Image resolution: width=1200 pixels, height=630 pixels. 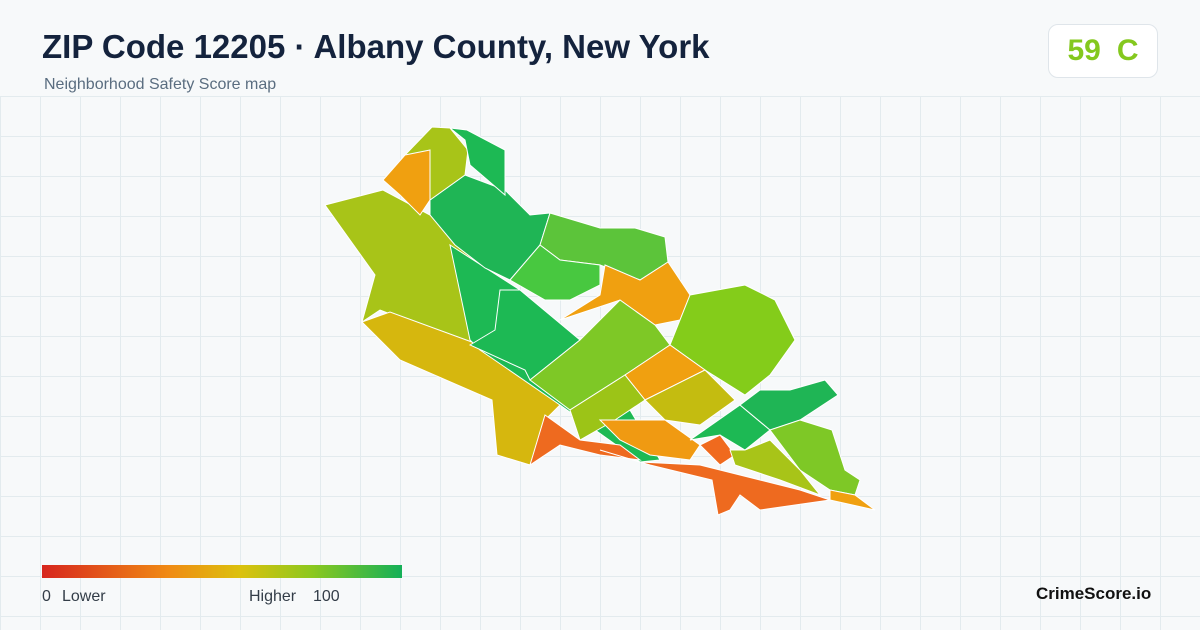 What do you see at coordinates (1127, 50) in the screenshot?
I see `score-grade: C` at bounding box center [1127, 50].